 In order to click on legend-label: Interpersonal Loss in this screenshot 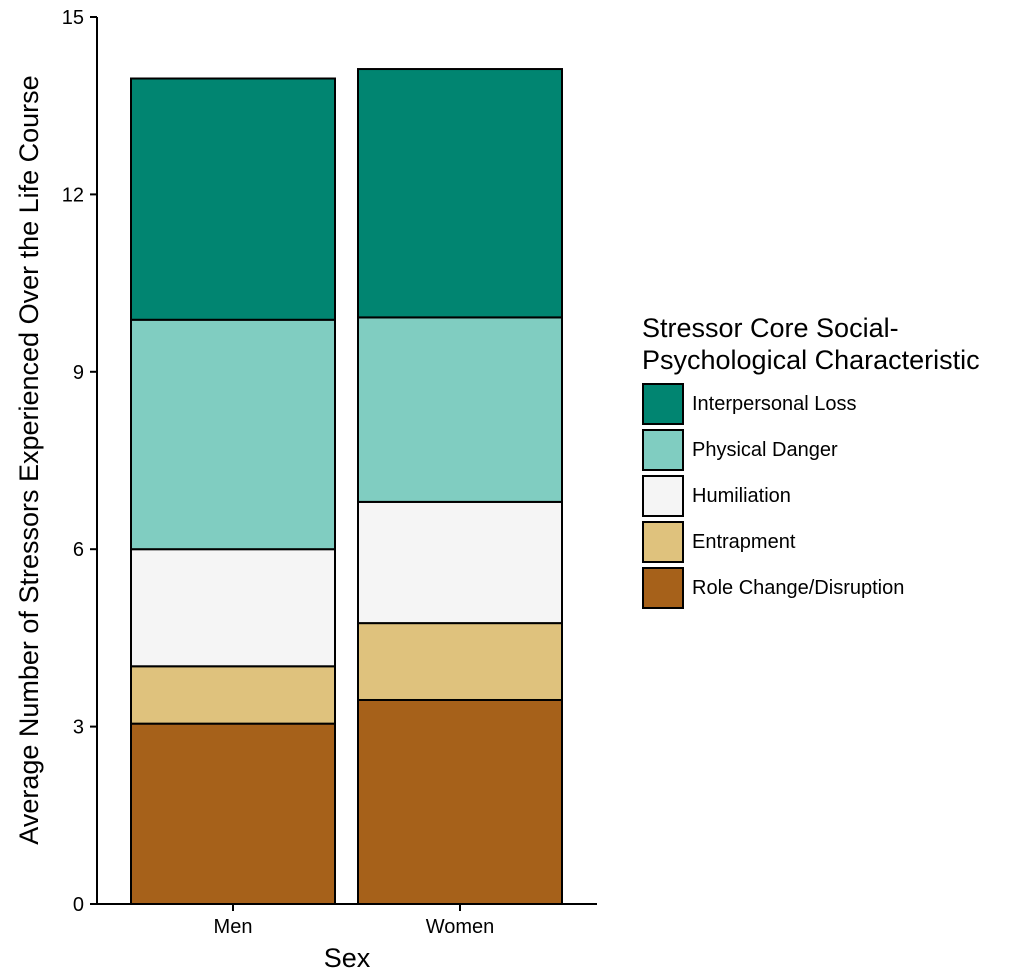, I will do `click(774, 403)`.